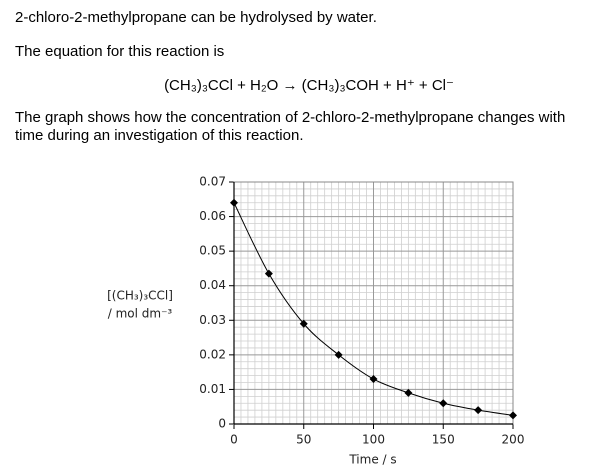  Describe the element at coordinates (212, 354) in the screenshot. I see `y-tick-label: 0.02` at that location.